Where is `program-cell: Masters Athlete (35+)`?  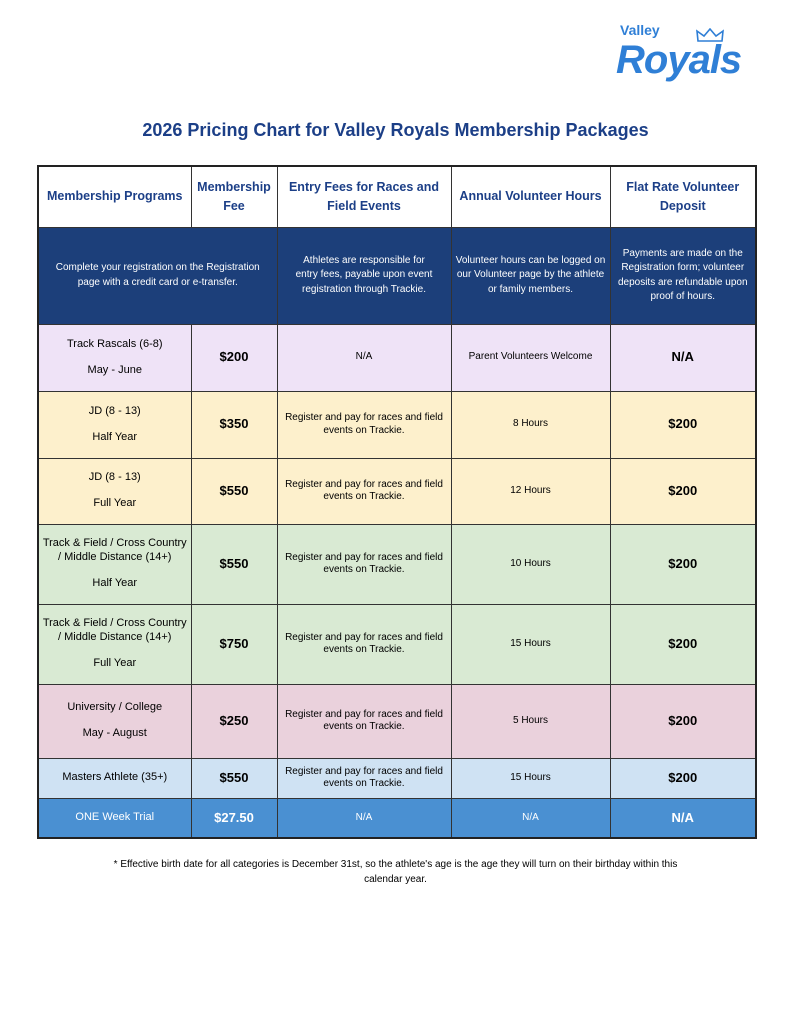
program-cell: Masters Athlete (35+) is located at coordinates (114, 778).